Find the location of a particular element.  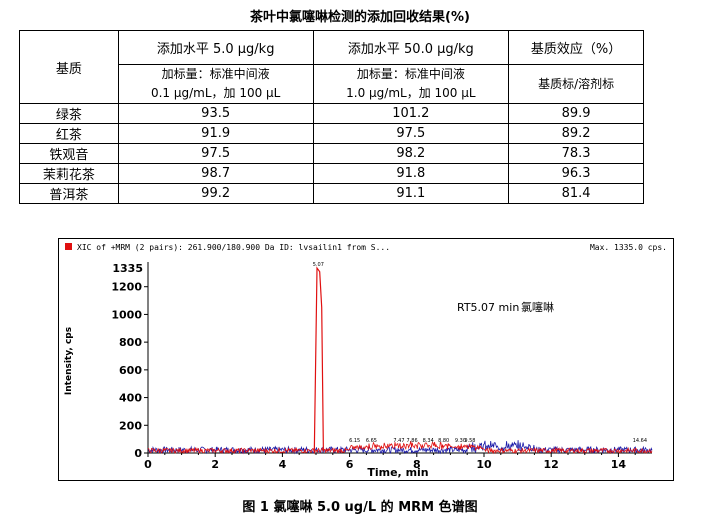

x-tick-label: 10 is located at coordinates (484, 464).